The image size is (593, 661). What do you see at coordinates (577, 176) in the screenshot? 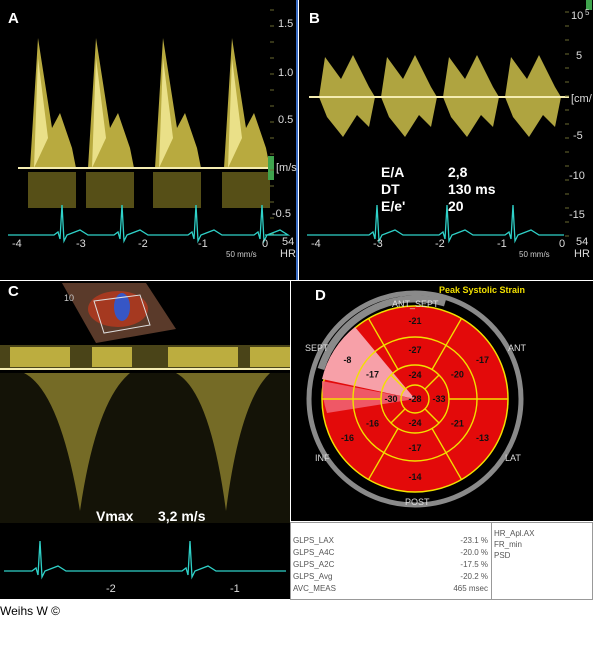
I see `scale-tick-b-4: -10` at bounding box center [577, 176].